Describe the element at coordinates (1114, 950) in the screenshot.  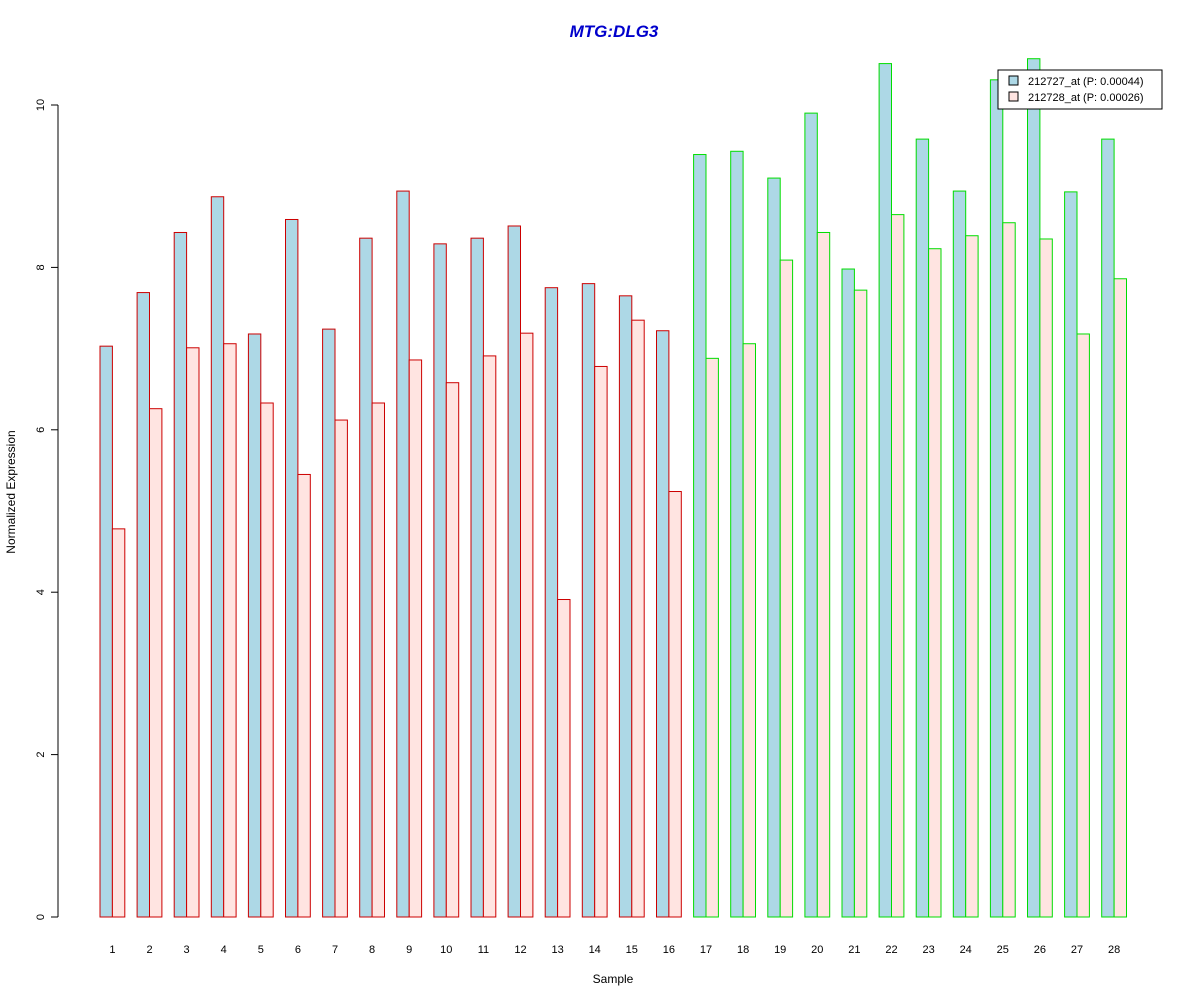
I see `x-tick-label: 28` at that location.